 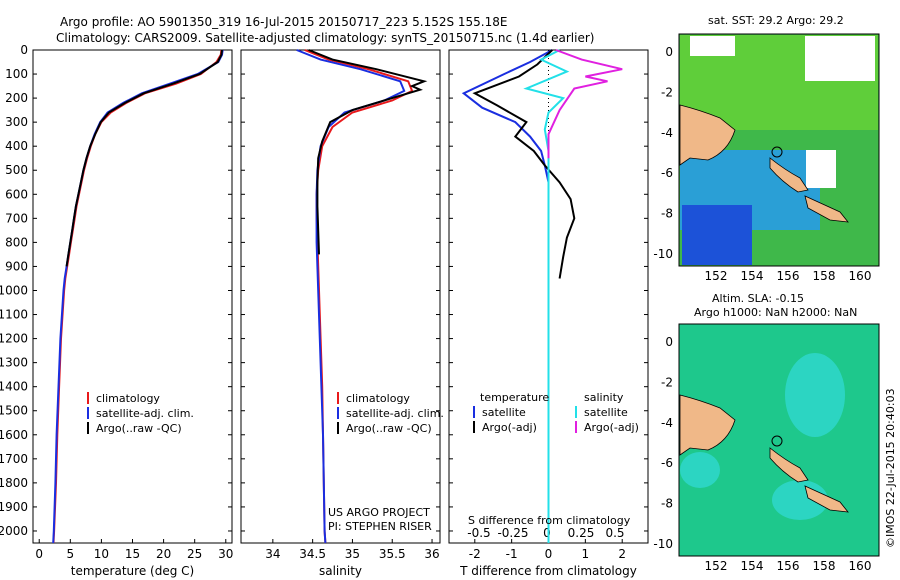 What do you see at coordinates (777, 441) in the screenshot?
I see `sla-argo-position` at bounding box center [777, 441].